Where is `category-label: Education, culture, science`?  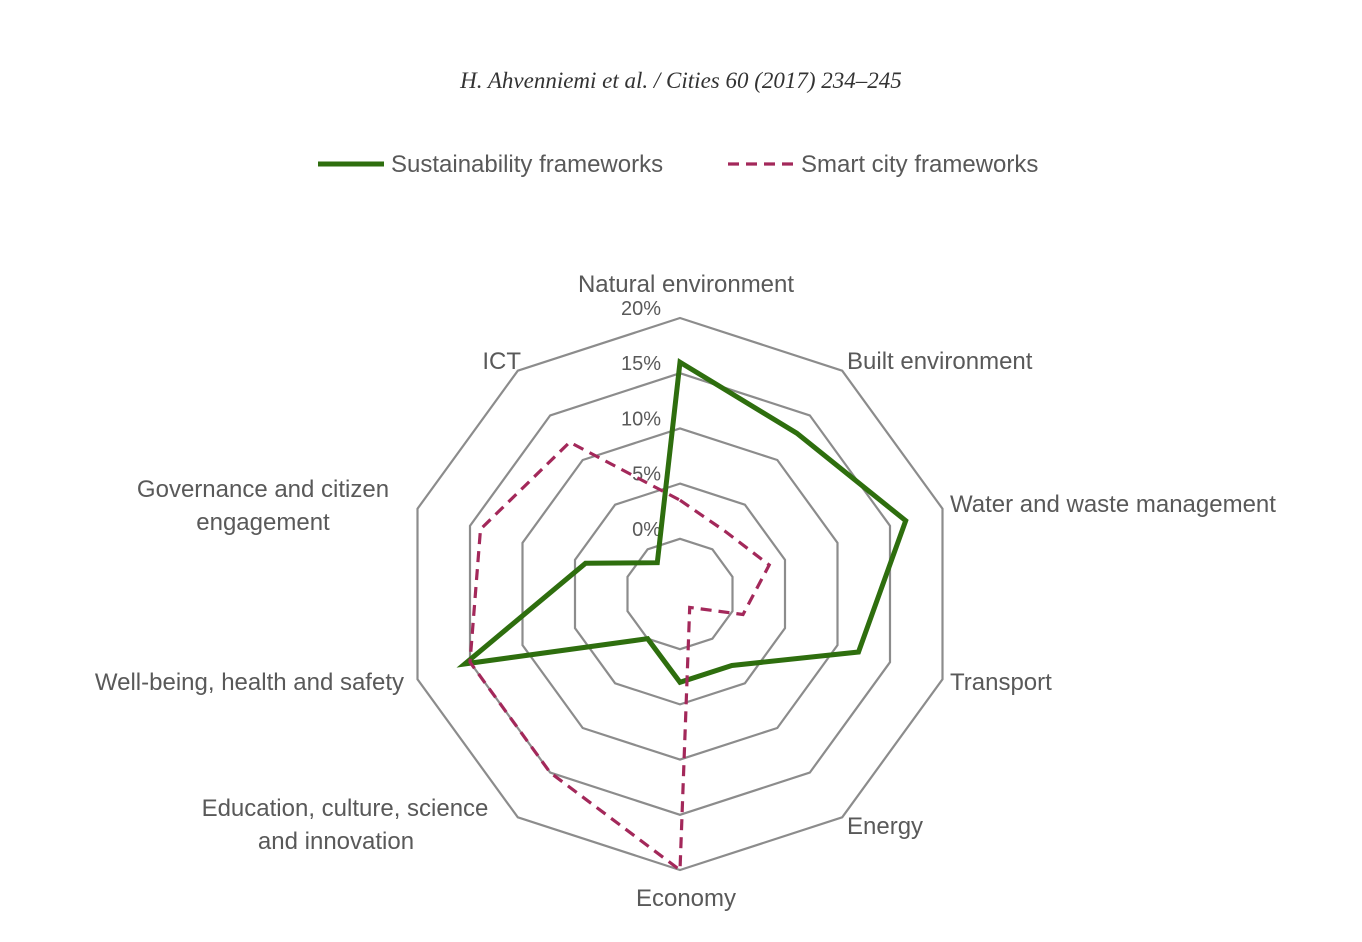
category-label: Education, culture, science is located at coordinates (345, 808).